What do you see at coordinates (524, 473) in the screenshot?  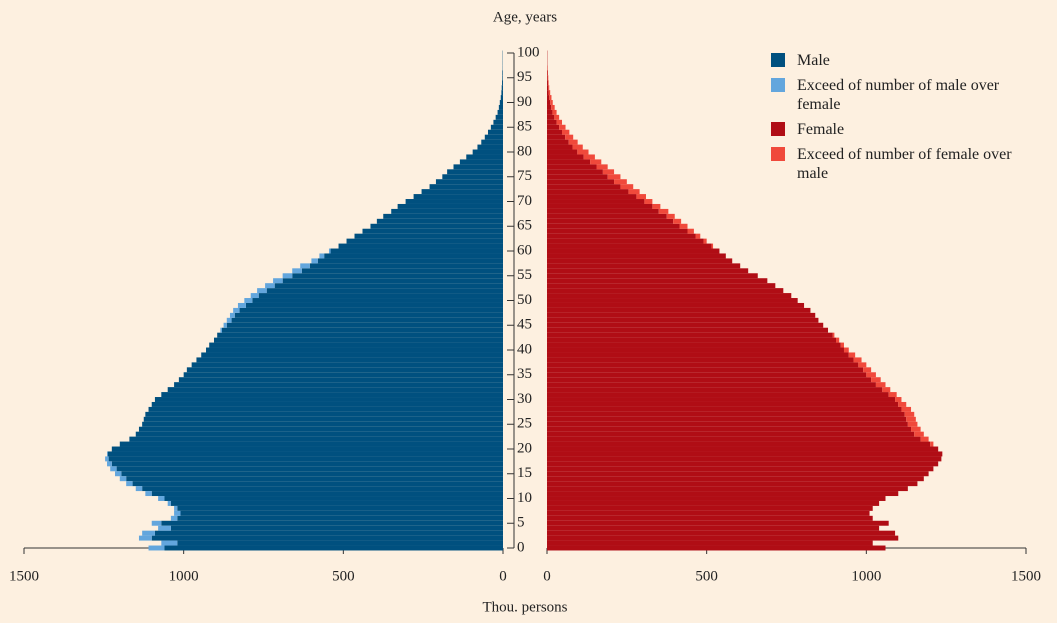 I see `y-tick-label: 15` at bounding box center [524, 473].